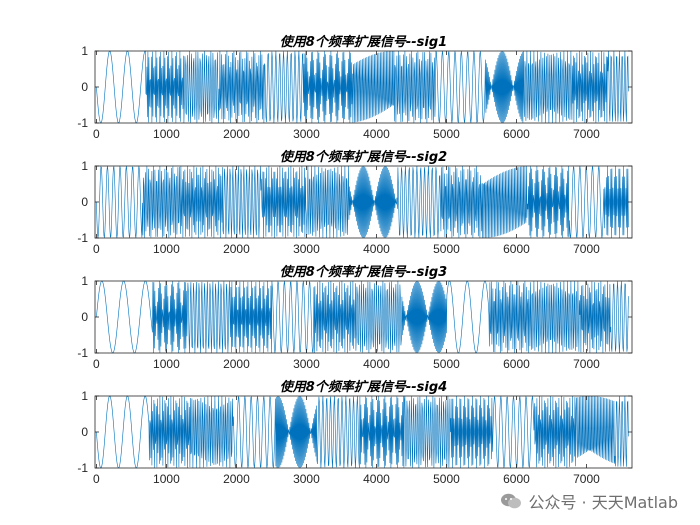  Describe the element at coordinates (363, 157) in the screenshot. I see `subplot-title: 使用8个频率扩展信号--sig2` at that location.